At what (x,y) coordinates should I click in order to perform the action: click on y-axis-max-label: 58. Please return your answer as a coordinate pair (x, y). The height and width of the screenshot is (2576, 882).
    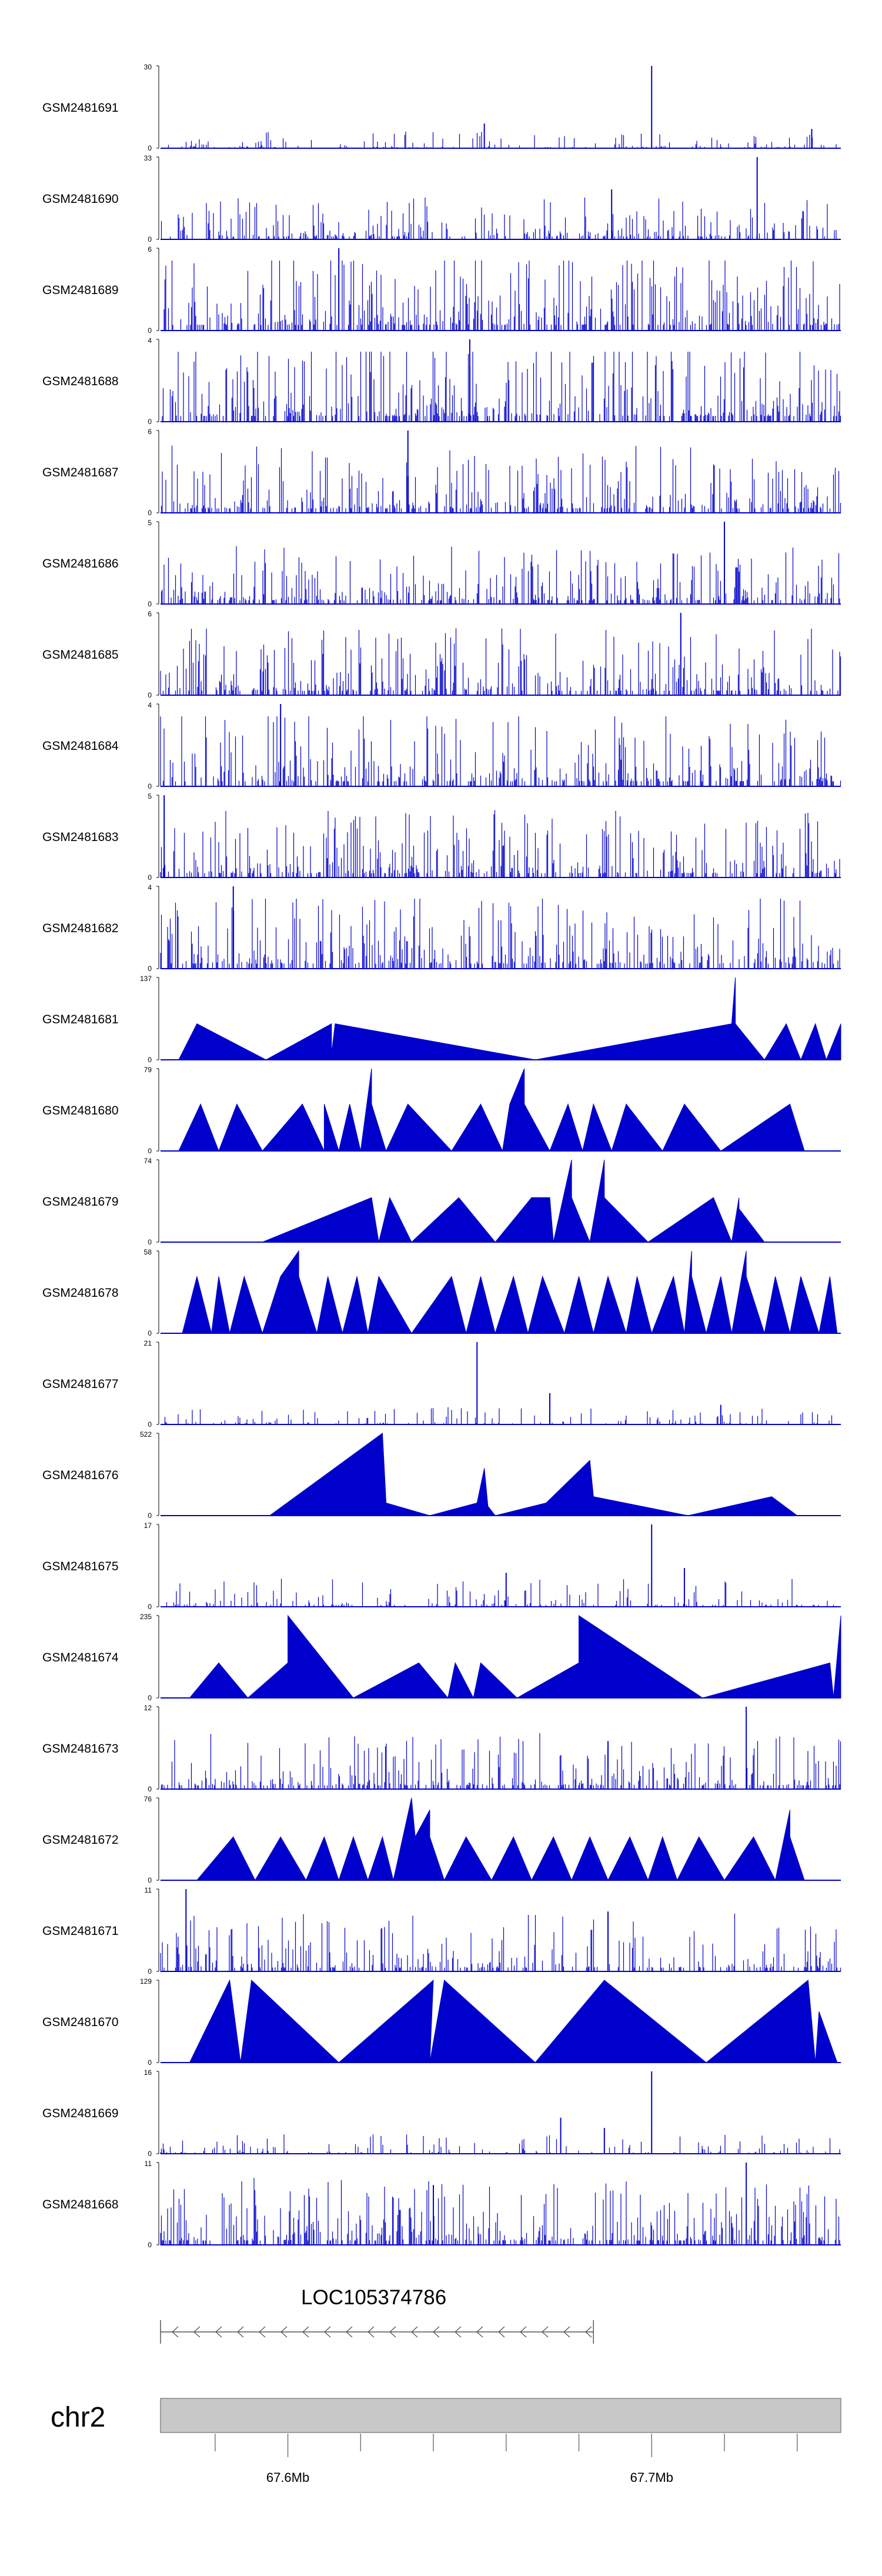
    Looking at the image, I should click on (148, 1252).